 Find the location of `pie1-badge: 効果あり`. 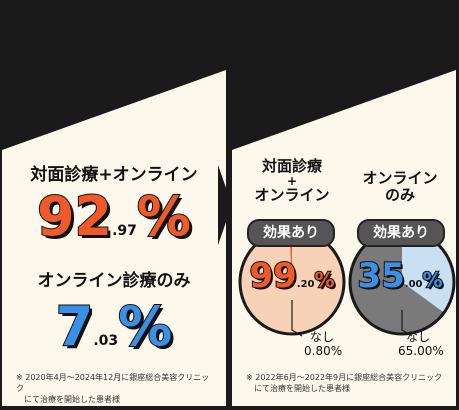

pie1-badge: 効果あり is located at coordinates (291, 233).